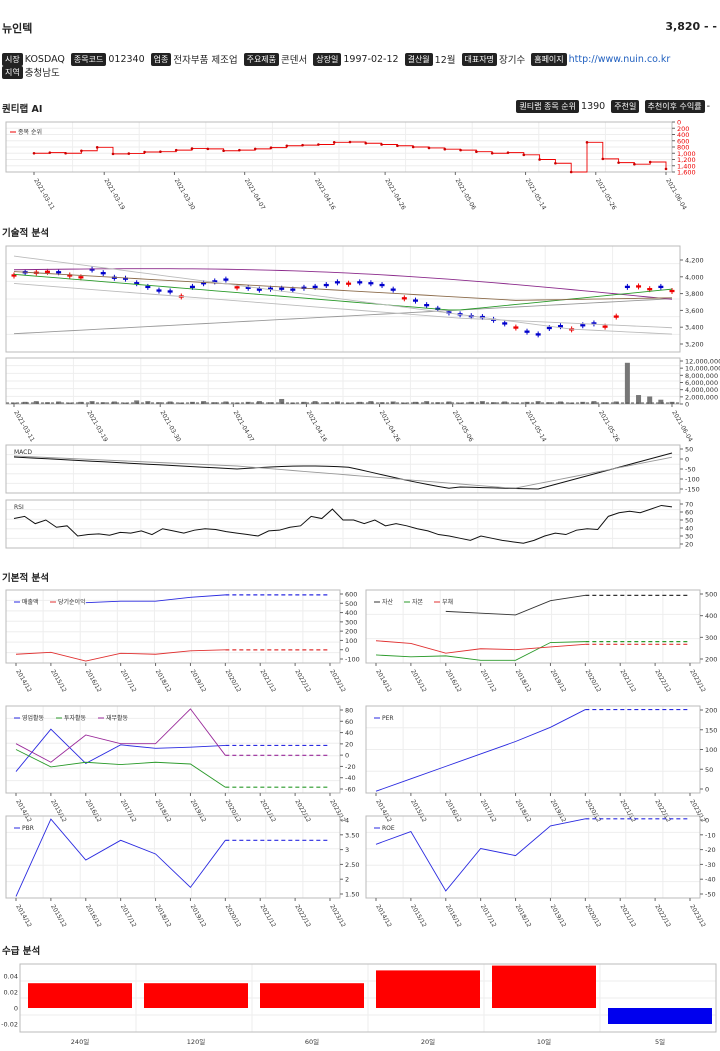  Describe the element at coordinates (694, 294) in the screenshot. I see `y-tick-label: 3,800` at that location.